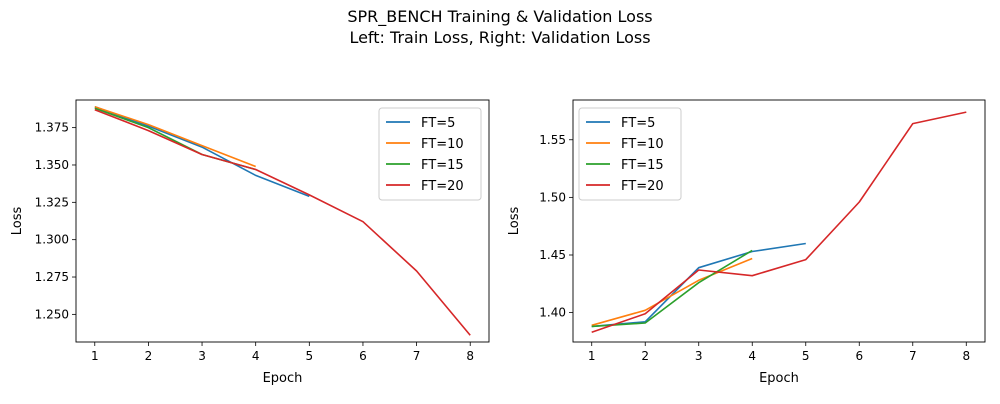  I want to click on train-y-tick-label: 1.250, so click(52, 314).